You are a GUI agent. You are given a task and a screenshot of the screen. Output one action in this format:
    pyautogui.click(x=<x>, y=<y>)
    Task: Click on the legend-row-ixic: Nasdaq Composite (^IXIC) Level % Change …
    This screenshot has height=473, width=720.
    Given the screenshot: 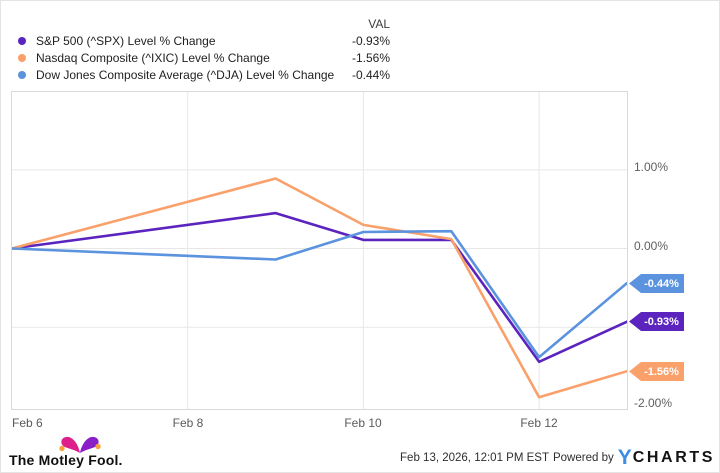 What is the action you would take?
    pyautogui.click(x=201, y=57)
    